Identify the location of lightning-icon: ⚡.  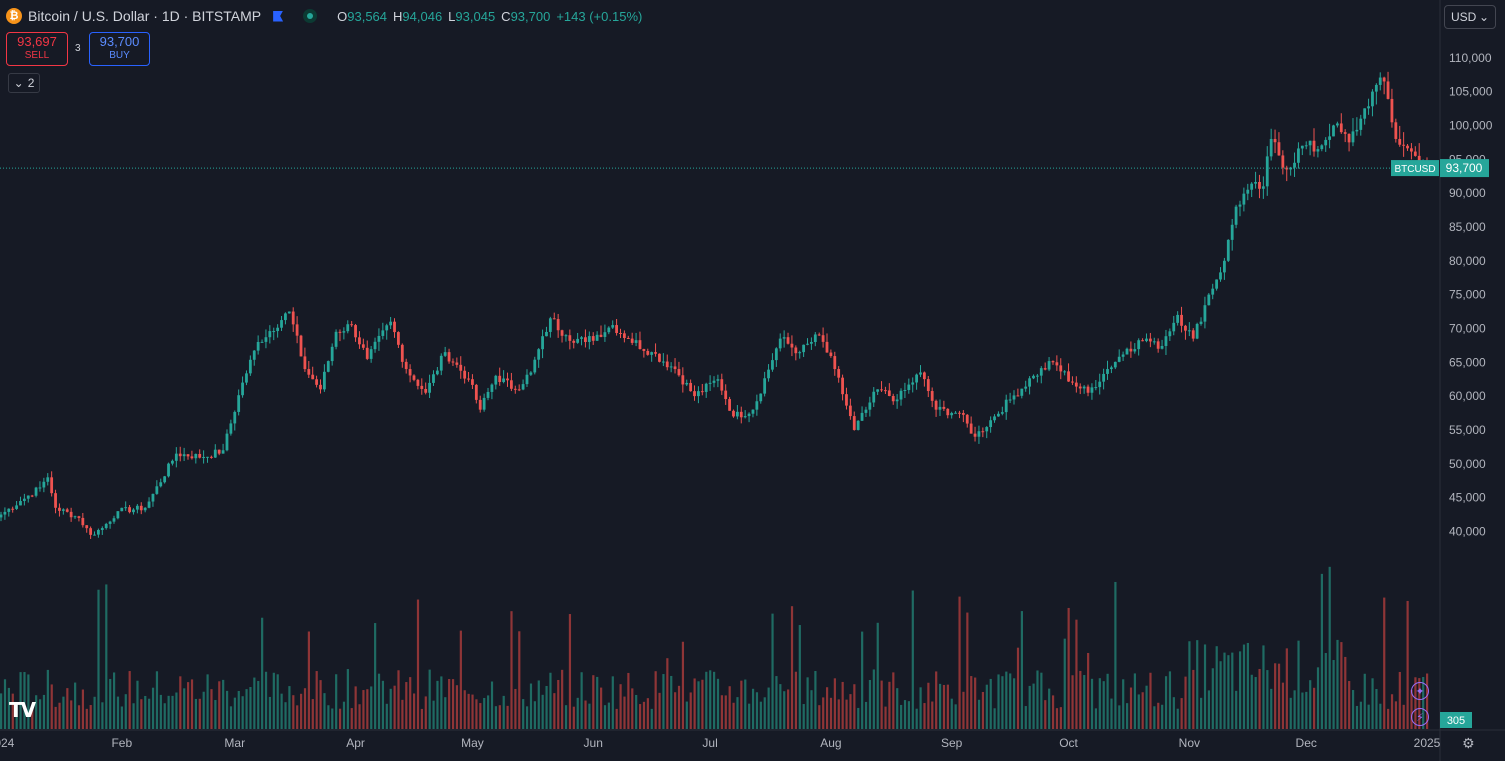
(1420, 717).